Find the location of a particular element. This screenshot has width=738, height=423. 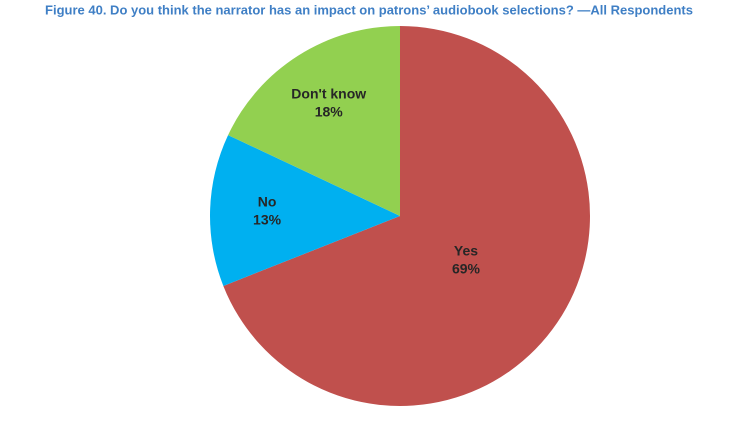

slice-label: Yes is located at coordinates (466, 251).